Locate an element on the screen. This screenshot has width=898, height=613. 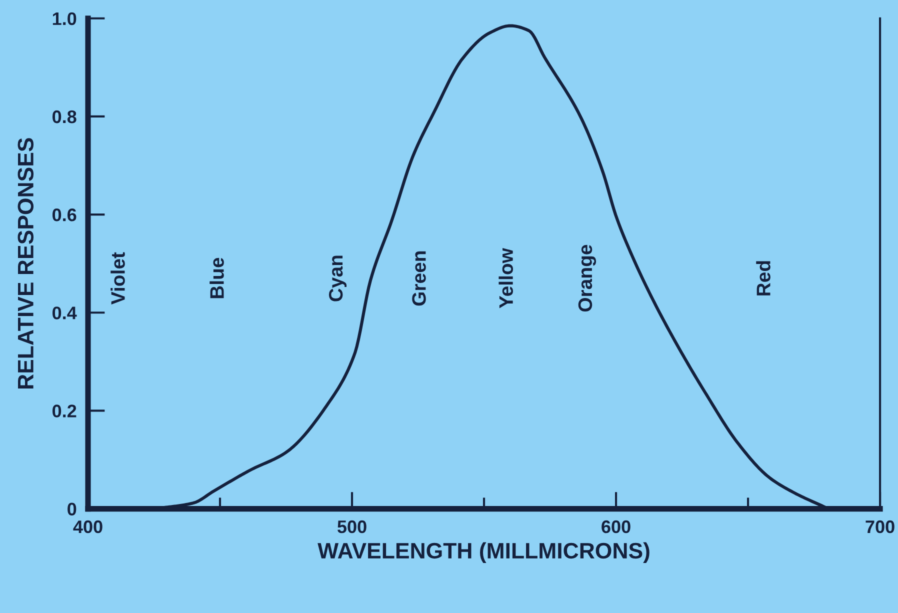
annotation: Red is located at coordinates (763, 278).